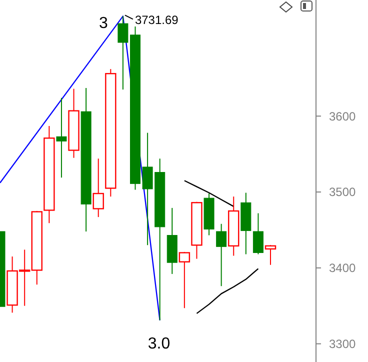  I want to click on y-tick-label: 3300, so click(342, 343).